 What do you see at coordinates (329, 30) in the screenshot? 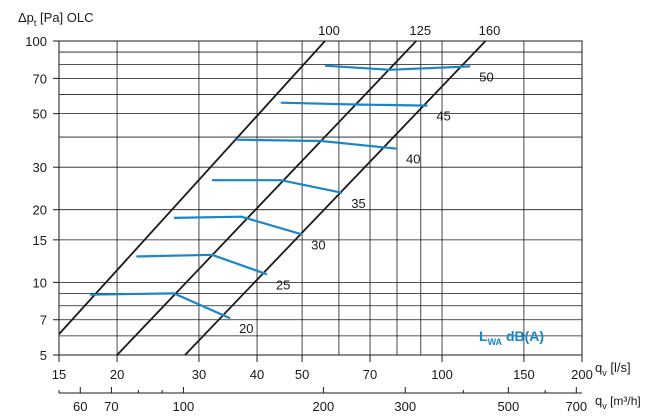
I see `duct-label: 100` at bounding box center [329, 30].